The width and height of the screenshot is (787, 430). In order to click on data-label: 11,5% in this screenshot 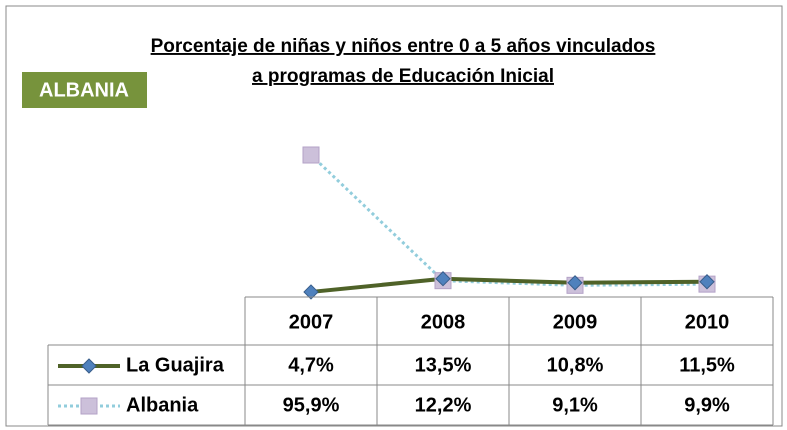, I will do `click(707, 365)`.